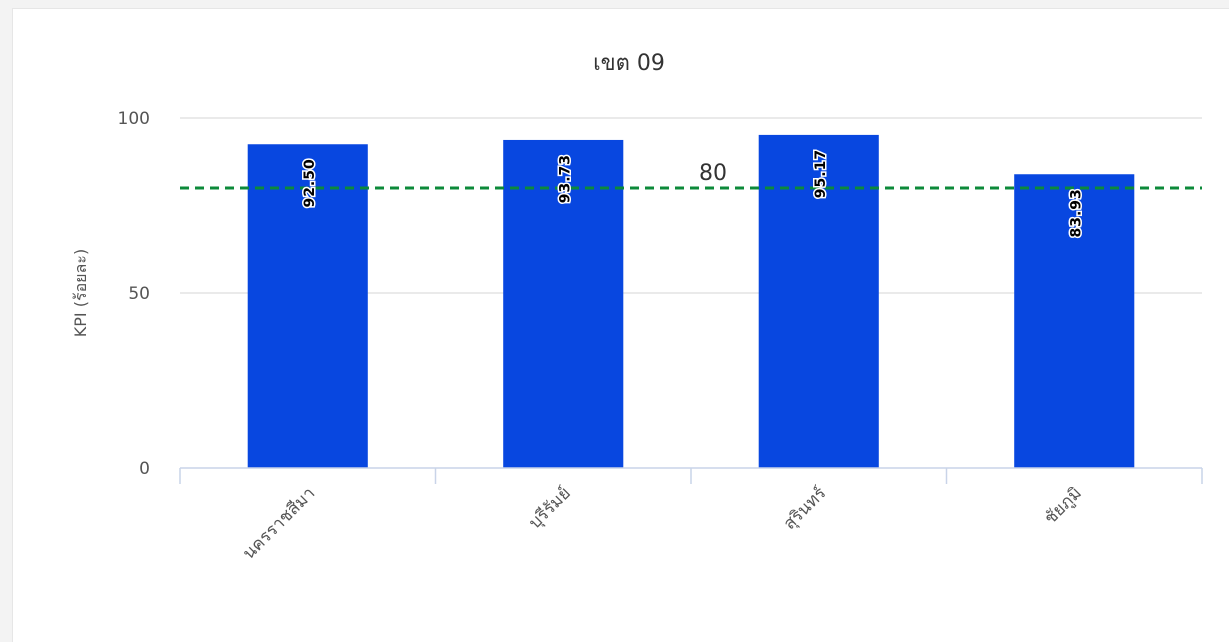 This screenshot has height=642, width=1229. I want to click on x-tick-label: บุรีรัมย์, so click(550, 508).